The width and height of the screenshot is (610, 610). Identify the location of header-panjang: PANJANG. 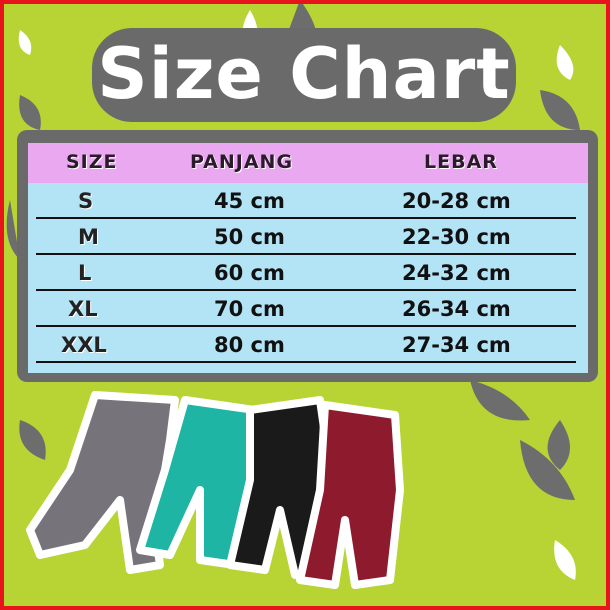
(242, 162).